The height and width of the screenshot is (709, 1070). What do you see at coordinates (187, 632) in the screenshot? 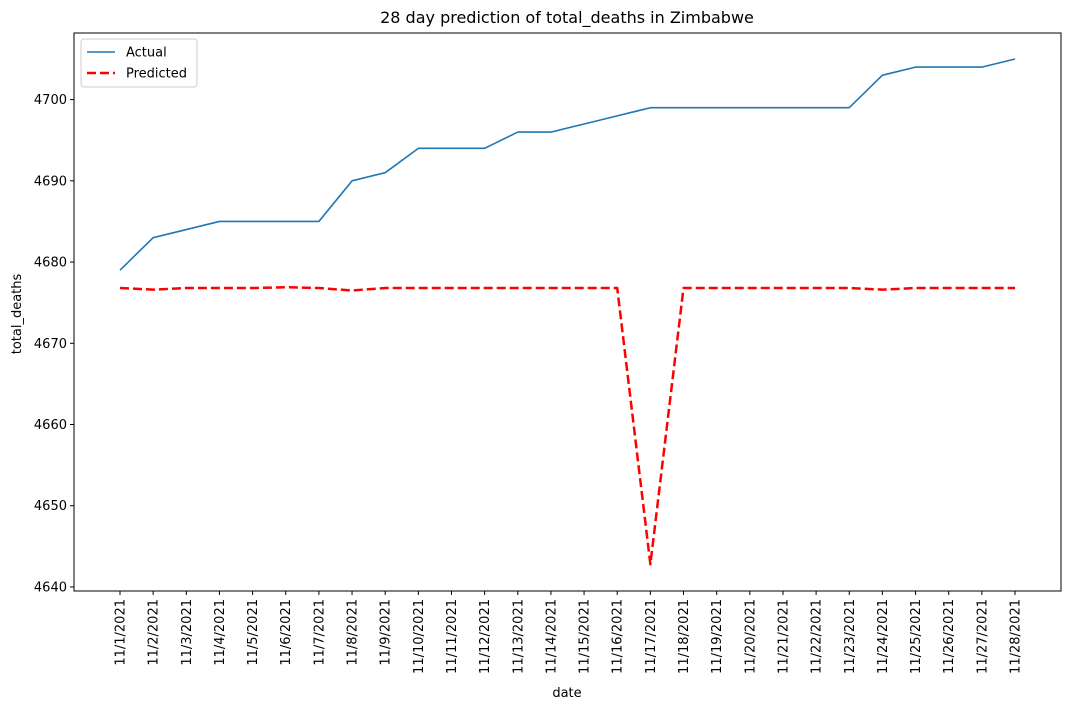
I see `x-tick-label: 11/3/2021` at bounding box center [187, 632].